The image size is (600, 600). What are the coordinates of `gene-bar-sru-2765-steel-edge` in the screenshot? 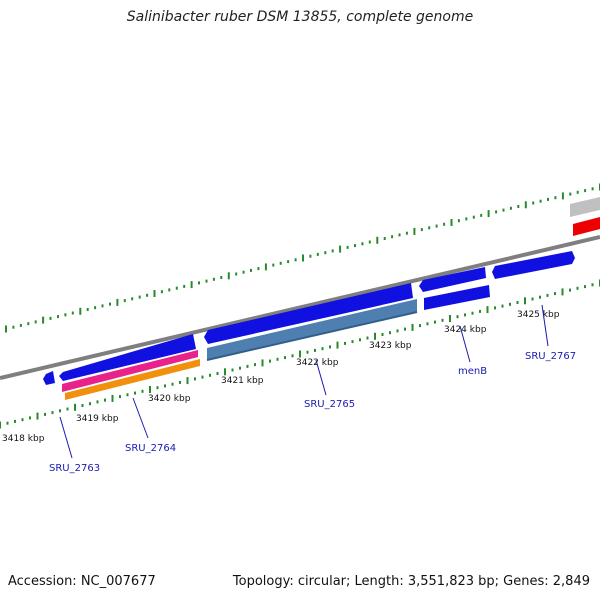 It's located at (312, 336).